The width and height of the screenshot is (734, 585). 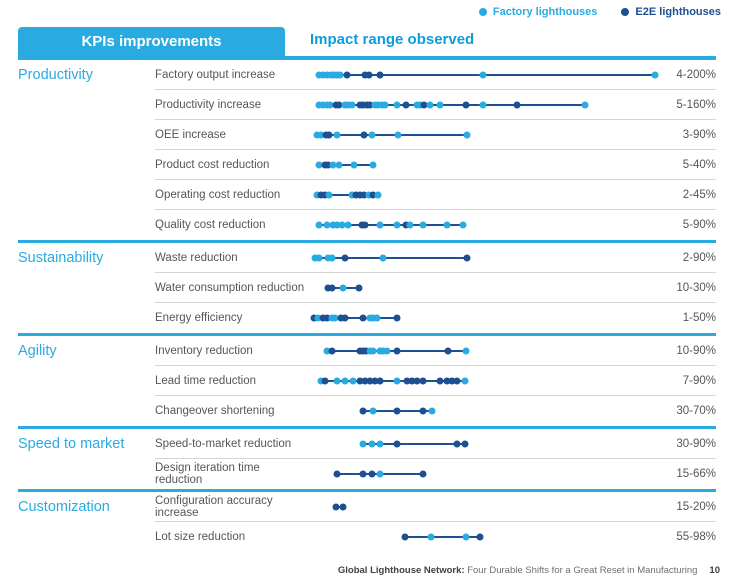 What do you see at coordinates (212, 164) in the screenshot?
I see `kpi-label: Product cost reduction` at bounding box center [212, 164].